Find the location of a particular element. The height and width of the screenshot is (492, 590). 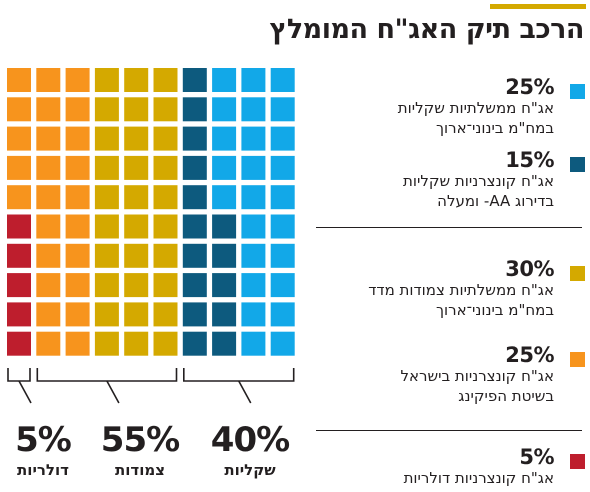

group-total-dollar: 5% is located at coordinates (43, 440).